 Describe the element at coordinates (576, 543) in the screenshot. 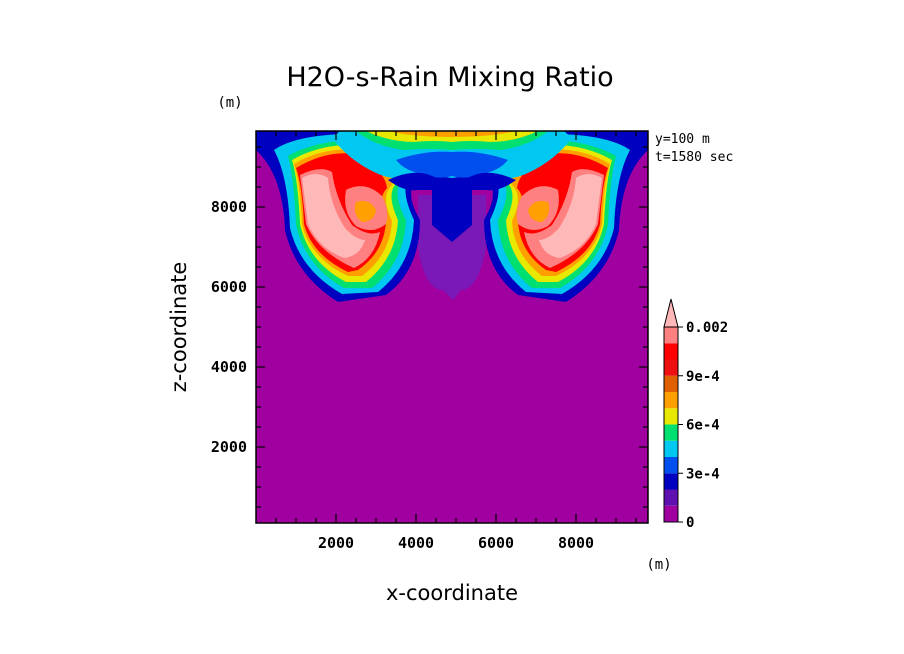

I see `x-tick-label: 8000` at that location.